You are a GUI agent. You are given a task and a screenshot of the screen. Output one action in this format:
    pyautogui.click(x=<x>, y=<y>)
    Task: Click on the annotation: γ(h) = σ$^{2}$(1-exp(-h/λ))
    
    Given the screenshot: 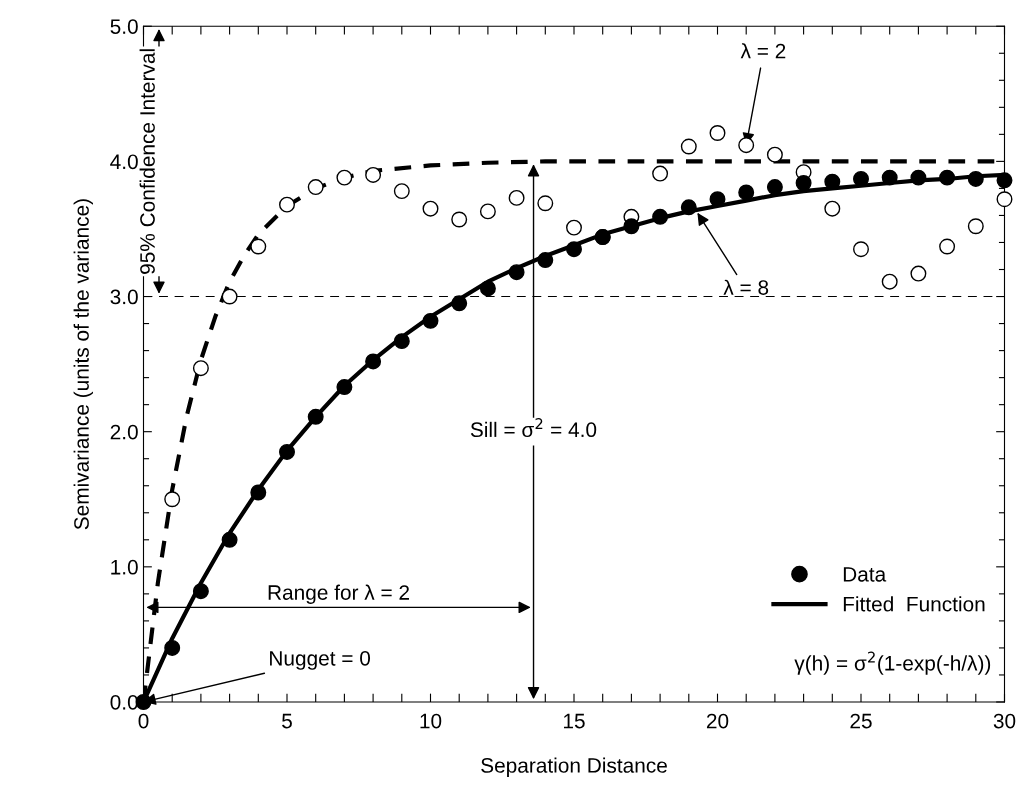 What is the action you would take?
    pyautogui.click(x=892, y=663)
    